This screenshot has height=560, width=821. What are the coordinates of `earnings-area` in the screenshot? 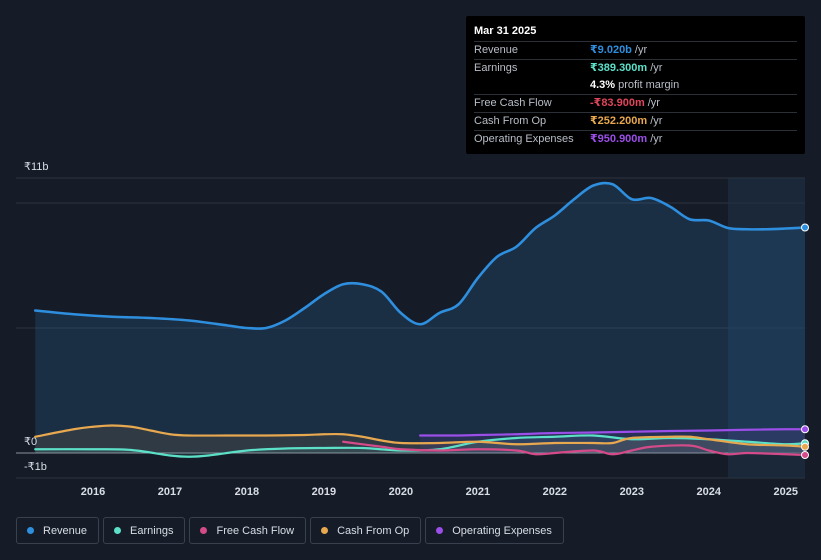 It's located at (420, 446).